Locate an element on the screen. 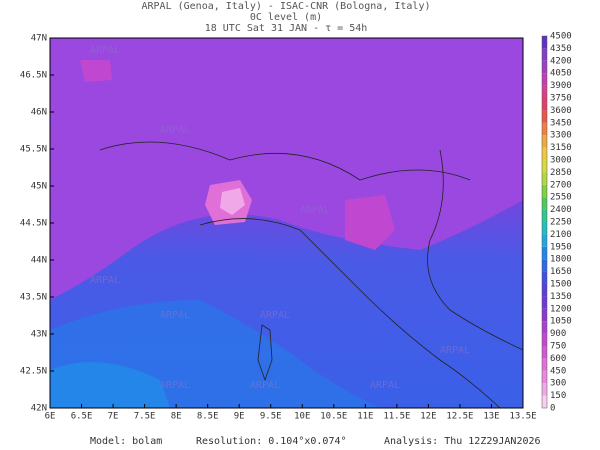 This screenshot has width=600, height=450. lon-label: 12.5E is located at coordinates (459, 417).